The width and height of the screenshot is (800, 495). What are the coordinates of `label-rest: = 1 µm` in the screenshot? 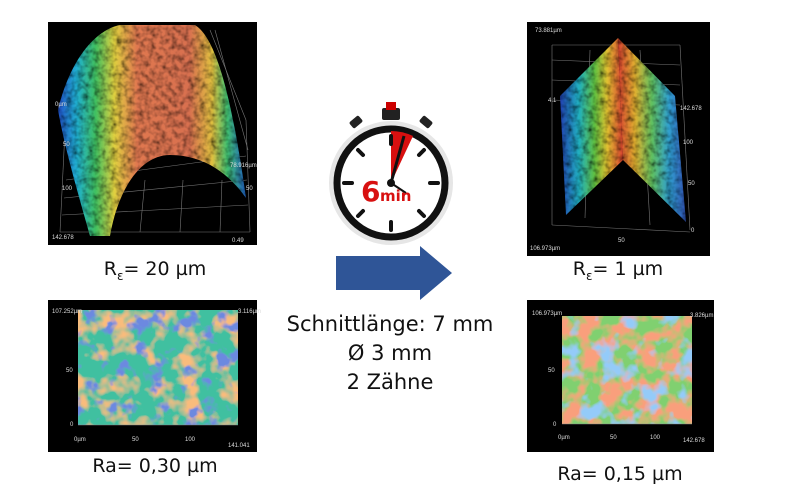 It's located at (628, 269).